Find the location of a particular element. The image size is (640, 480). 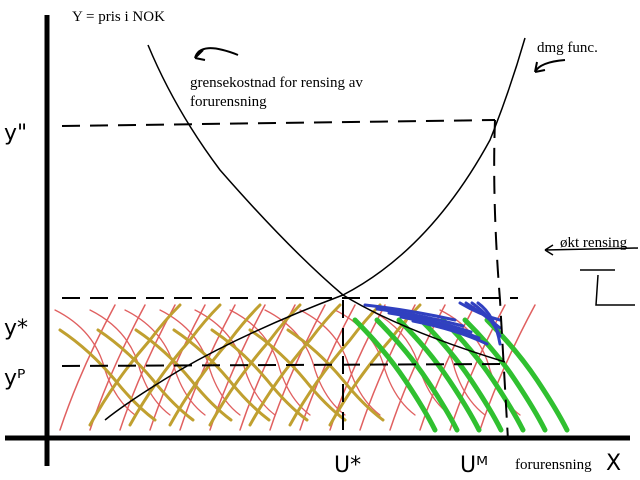

y-axis-label: Y = pris i NOK is located at coordinates (118, 17).